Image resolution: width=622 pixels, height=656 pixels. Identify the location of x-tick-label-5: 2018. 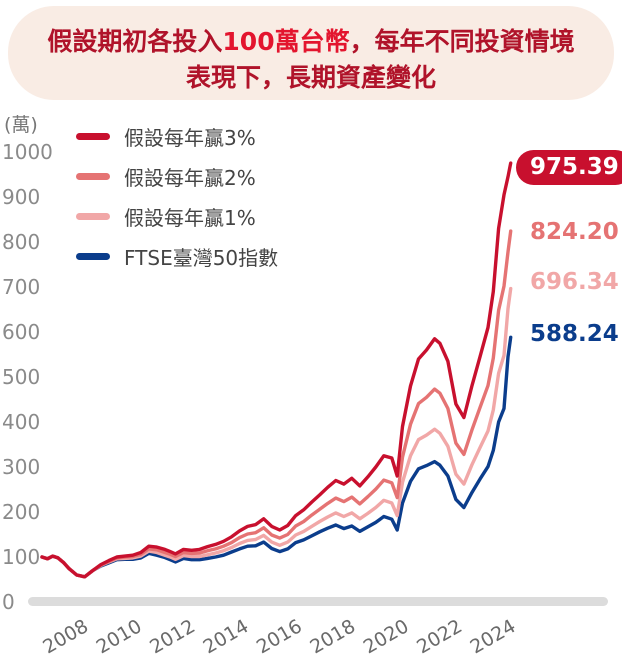
(332, 635).